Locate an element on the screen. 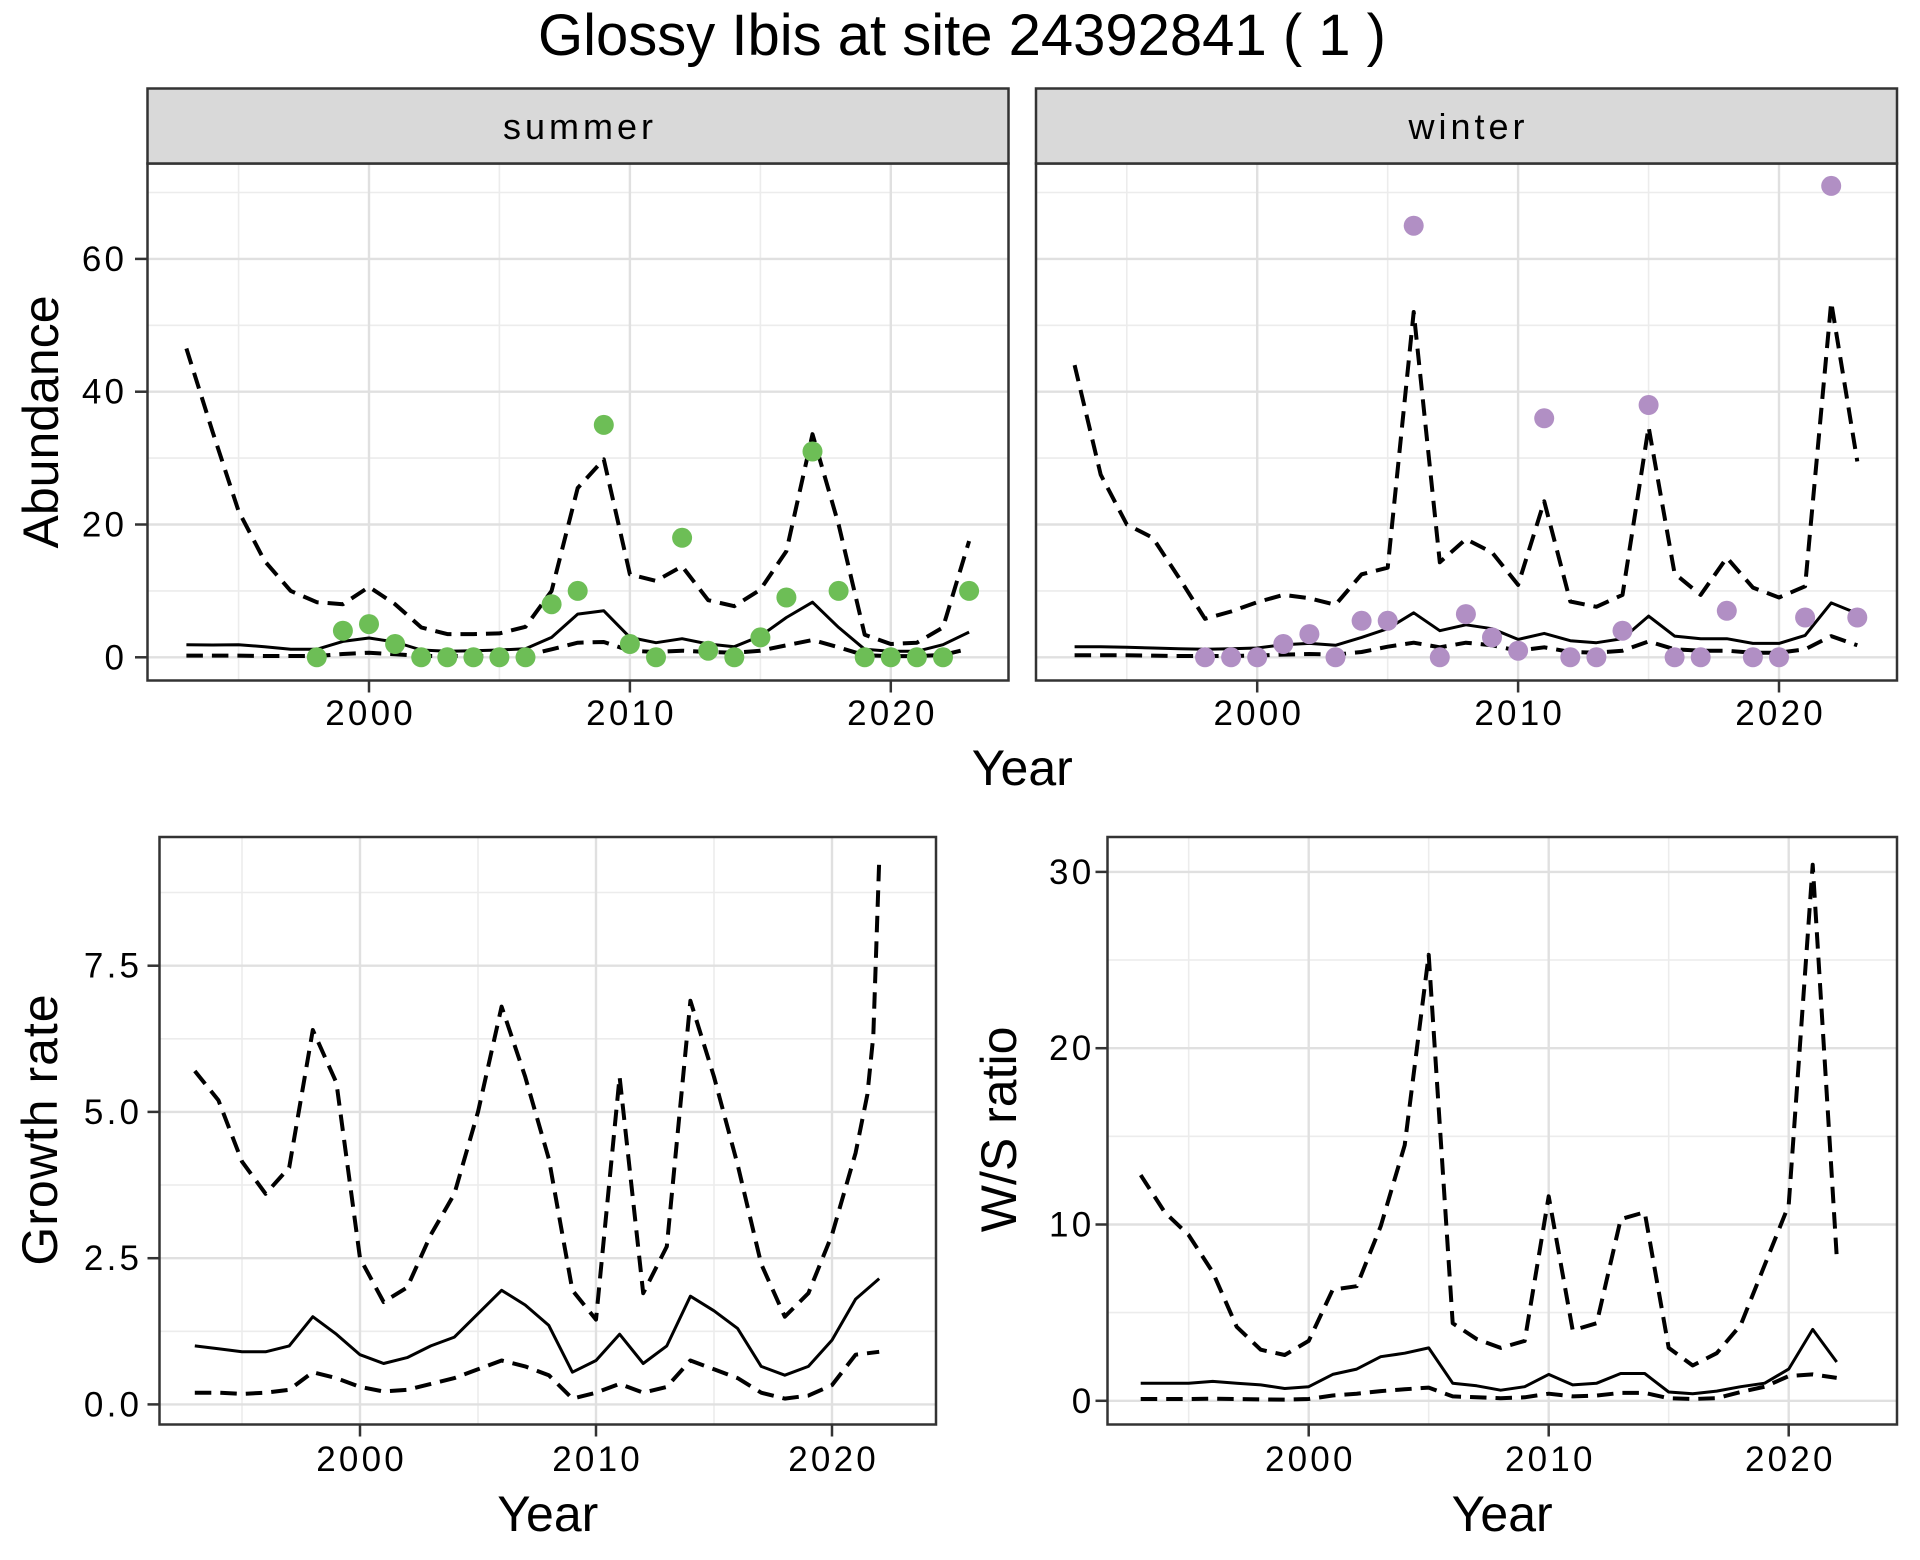 Image resolution: width=1920 pixels, height=1560 pixels. svg-text: 7.5 is located at coordinates (113, 966).